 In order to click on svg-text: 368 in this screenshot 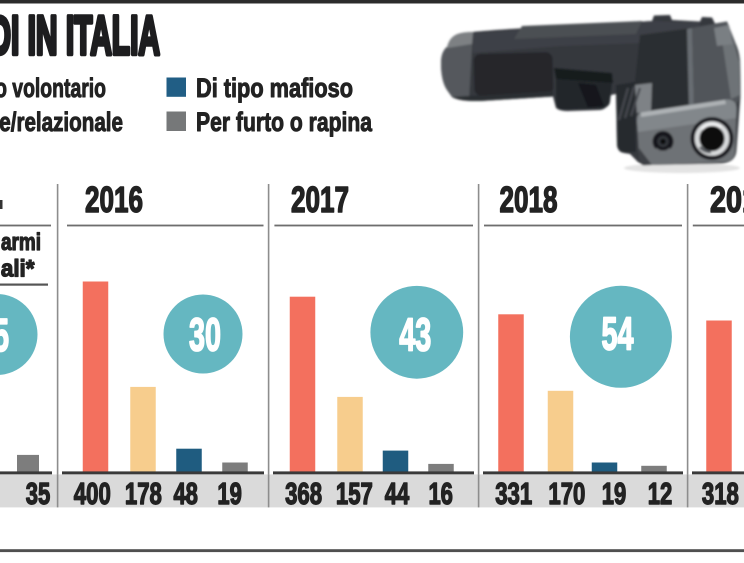, I will do `click(303, 494)`.